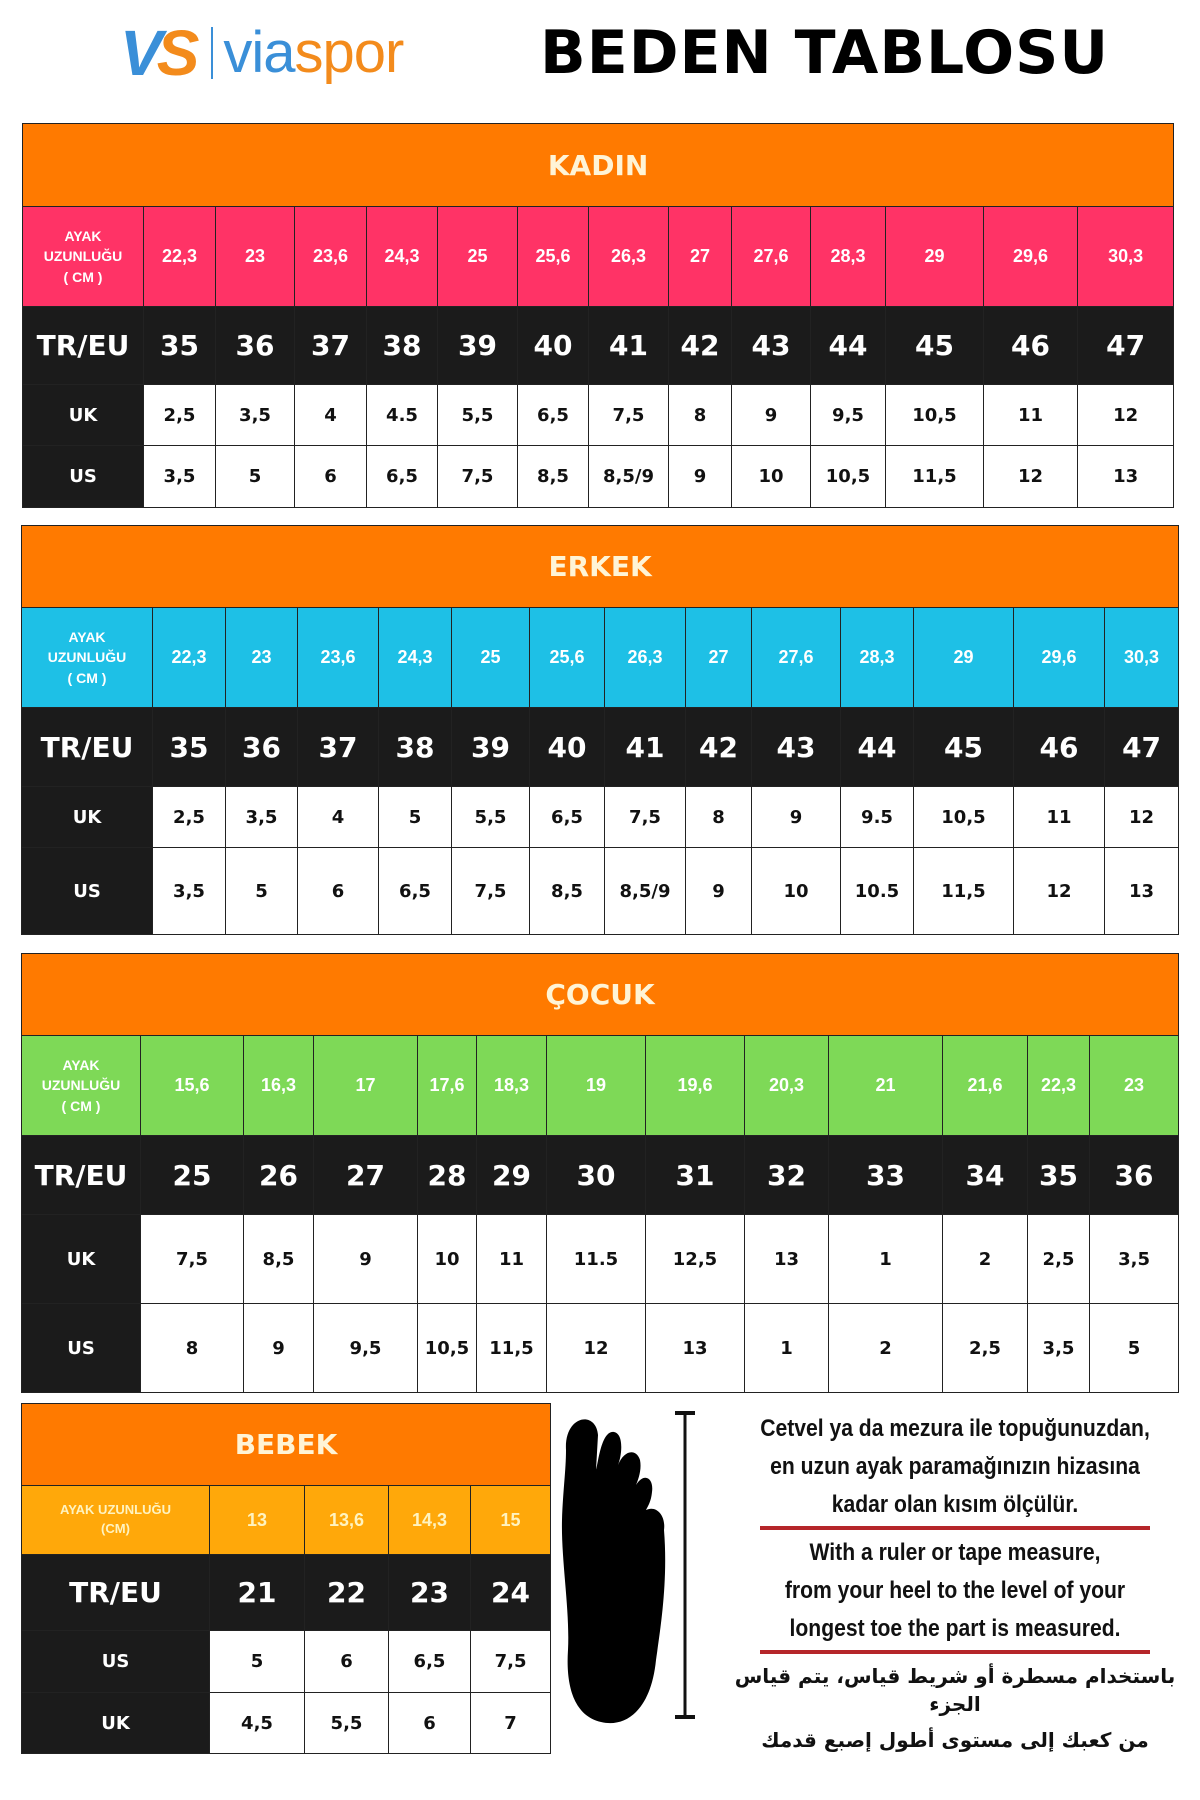 This screenshot has width=1200, height=1800. Describe the element at coordinates (1141, 891) in the screenshot. I see `size-cell: 13` at that location.